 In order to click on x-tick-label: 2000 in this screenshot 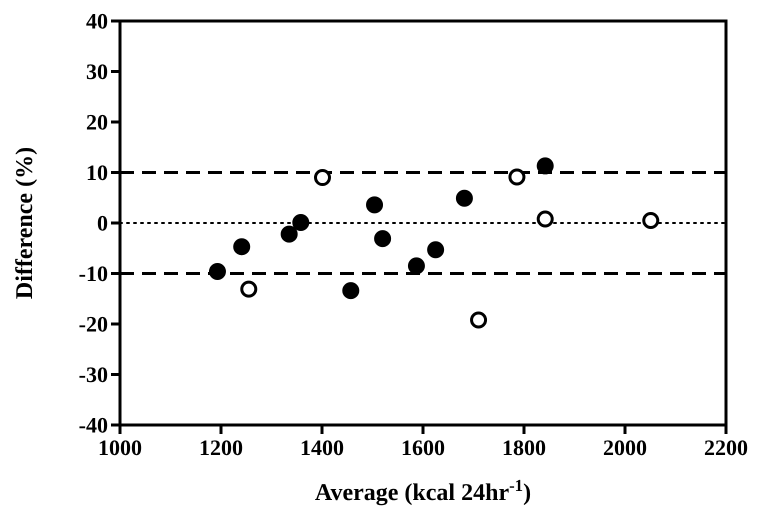, I will do `click(625, 447)`.